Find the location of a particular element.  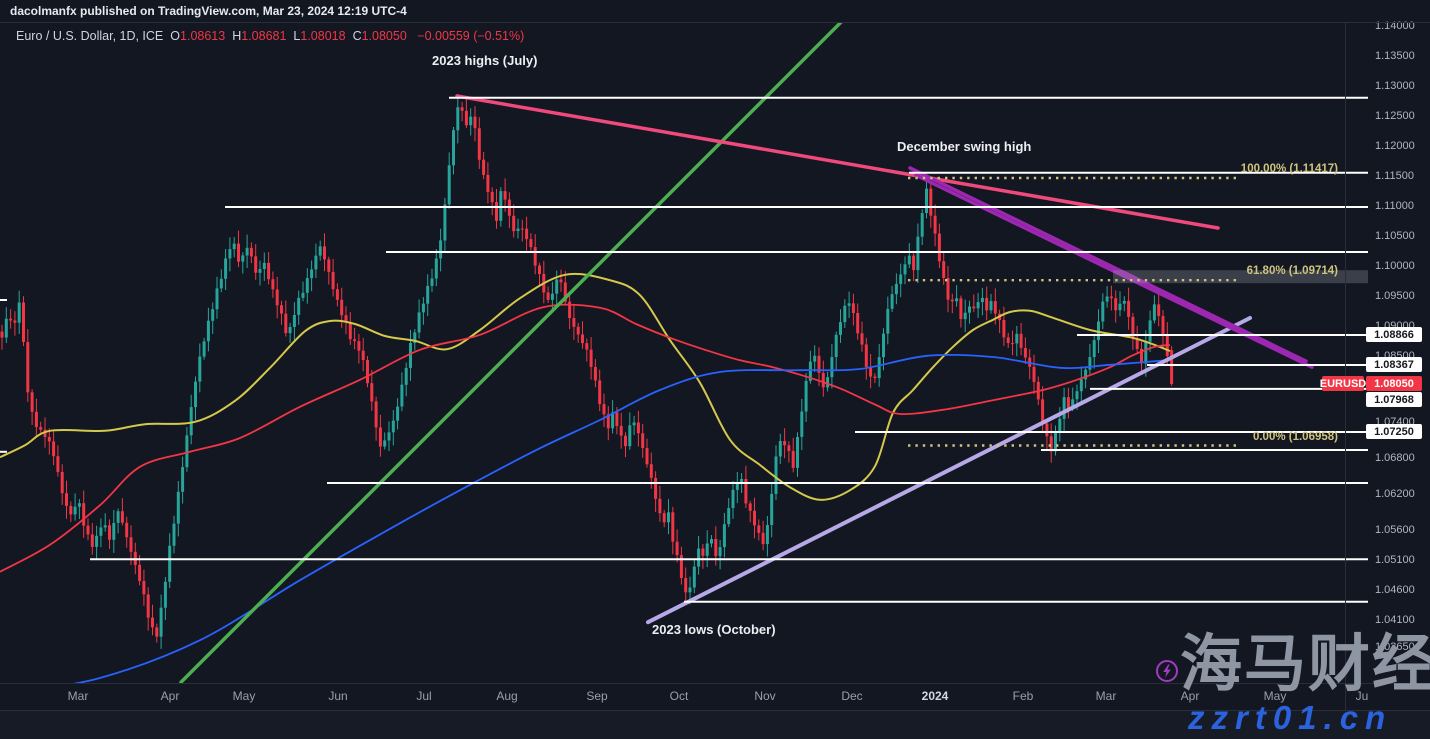

time-axis-border is located at coordinates (715, 683).